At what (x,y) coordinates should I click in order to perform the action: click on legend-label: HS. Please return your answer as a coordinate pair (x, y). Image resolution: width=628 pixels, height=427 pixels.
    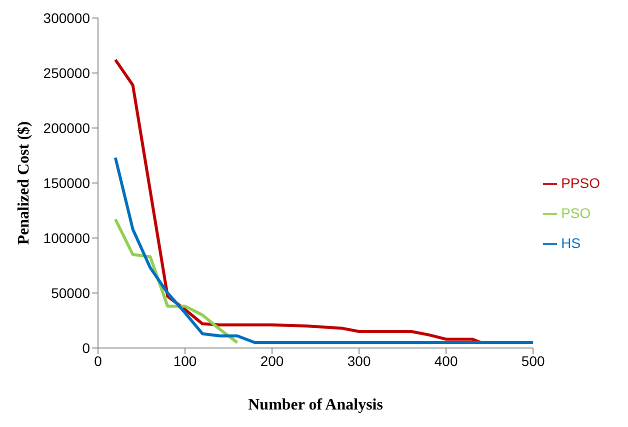
    Looking at the image, I should click on (571, 243).